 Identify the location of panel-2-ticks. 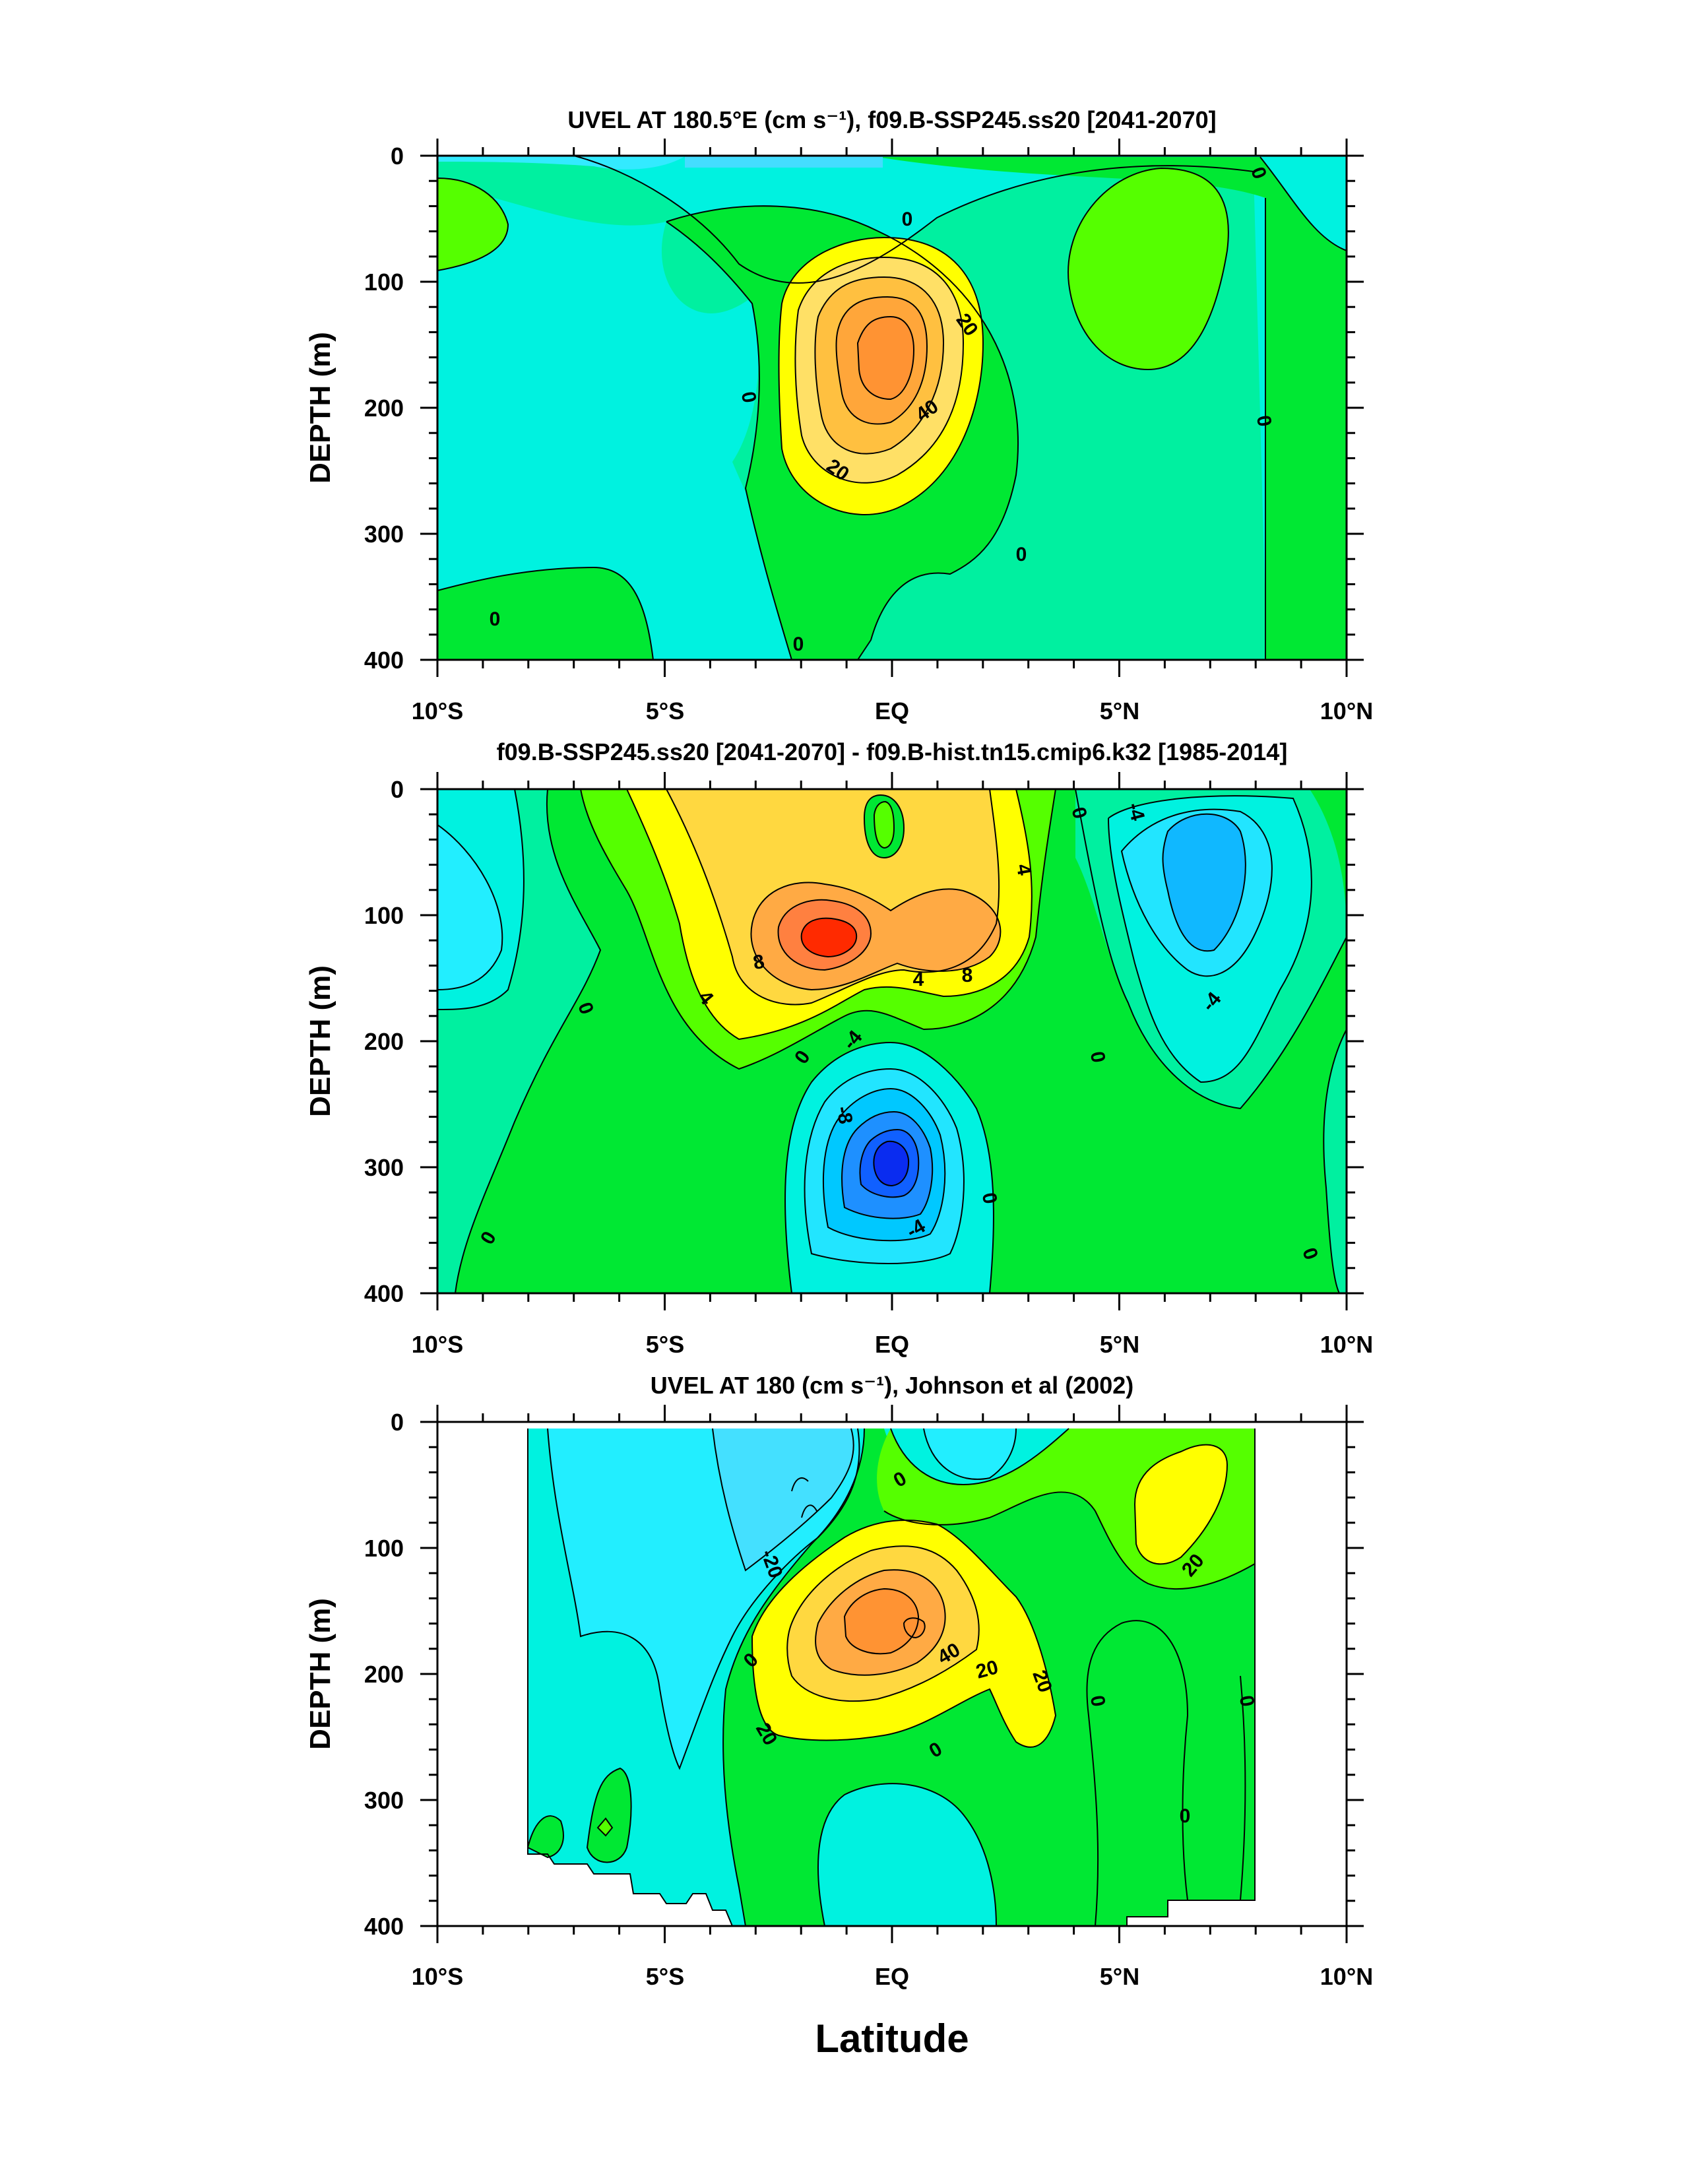
(892, 1041).